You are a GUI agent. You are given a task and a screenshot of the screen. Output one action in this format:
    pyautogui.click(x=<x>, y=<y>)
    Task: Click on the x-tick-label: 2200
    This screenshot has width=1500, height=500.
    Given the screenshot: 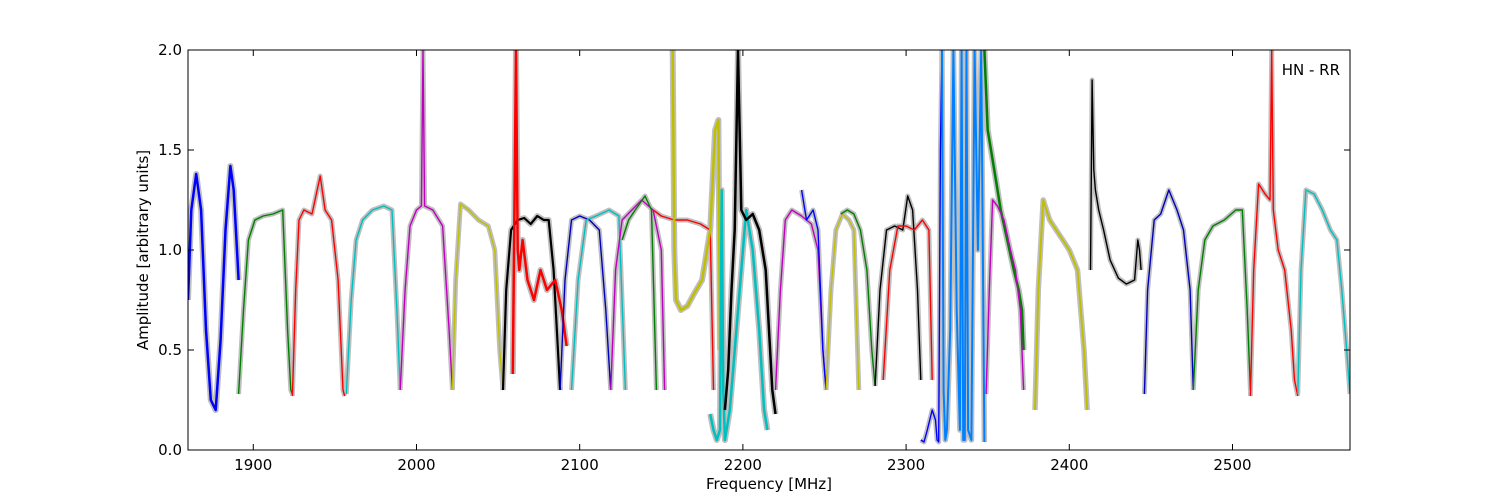 What is the action you would take?
    pyautogui.click(x=743, y=465)
    